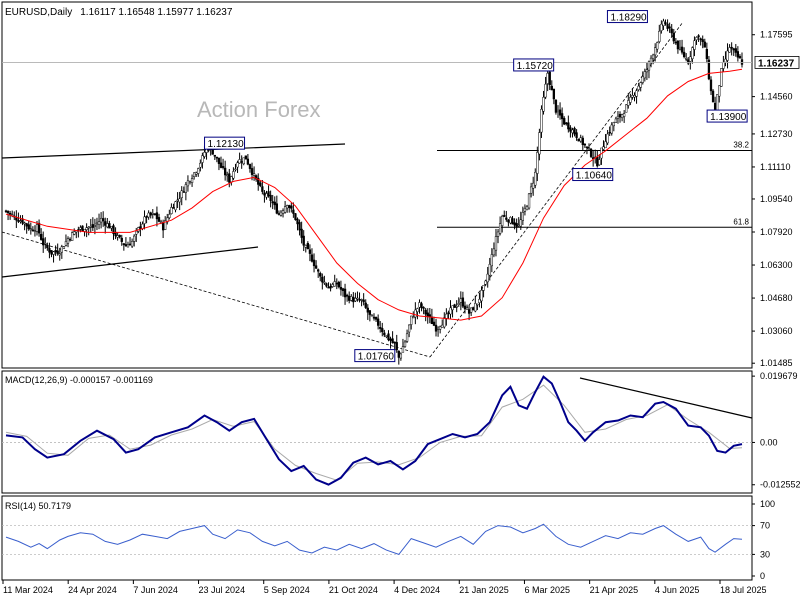 The height and width of the screenshot is (605, 800). What do you see at coordinates (776, 265) in the screenshot?
I see `price-axis-label: 1.06300` at bounding box center [776, 265].